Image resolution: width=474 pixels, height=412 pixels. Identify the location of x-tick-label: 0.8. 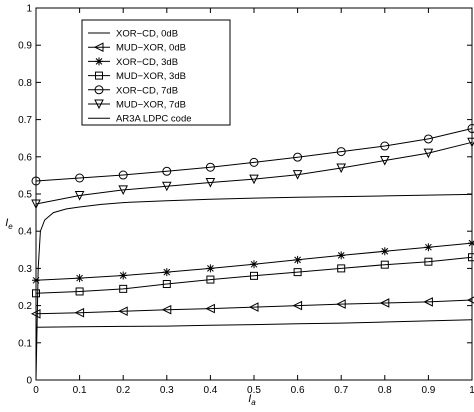
(385, 390).